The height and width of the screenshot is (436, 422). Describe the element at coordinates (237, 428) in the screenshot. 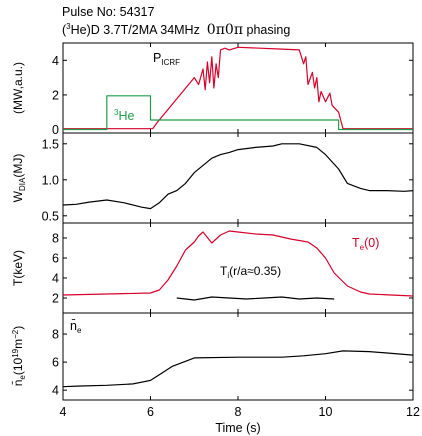

I see `x-axis-label: Time (s)` at that location.